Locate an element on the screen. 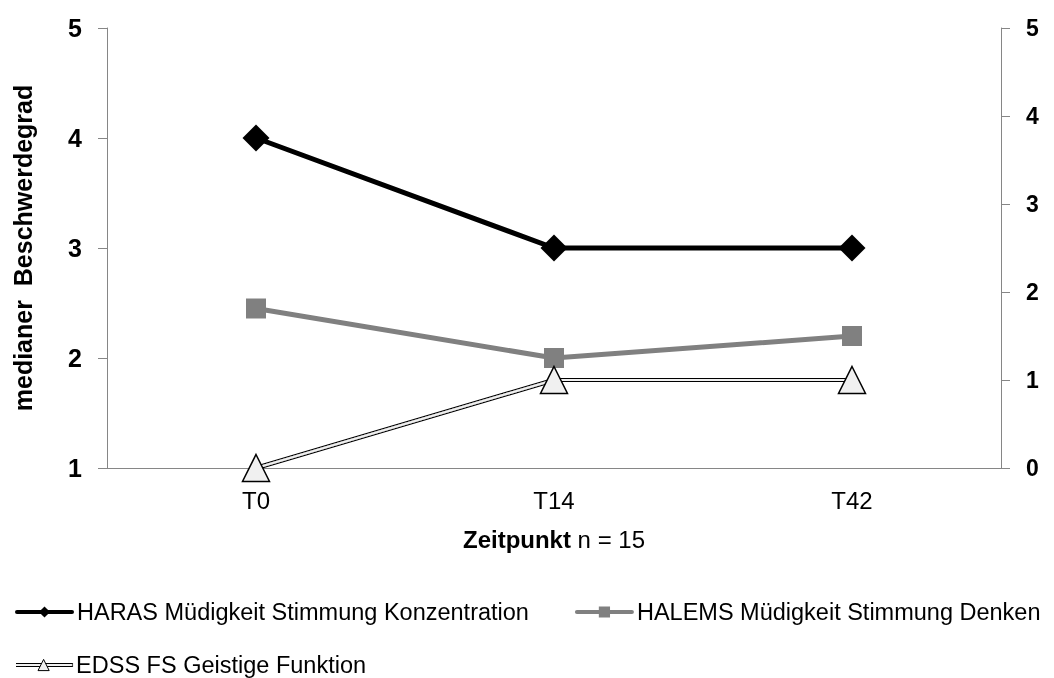 Image resolution: width=1054 pixels, height=678 pixels. y2-tick-label: 3 is located at coordinates (1032, 204).